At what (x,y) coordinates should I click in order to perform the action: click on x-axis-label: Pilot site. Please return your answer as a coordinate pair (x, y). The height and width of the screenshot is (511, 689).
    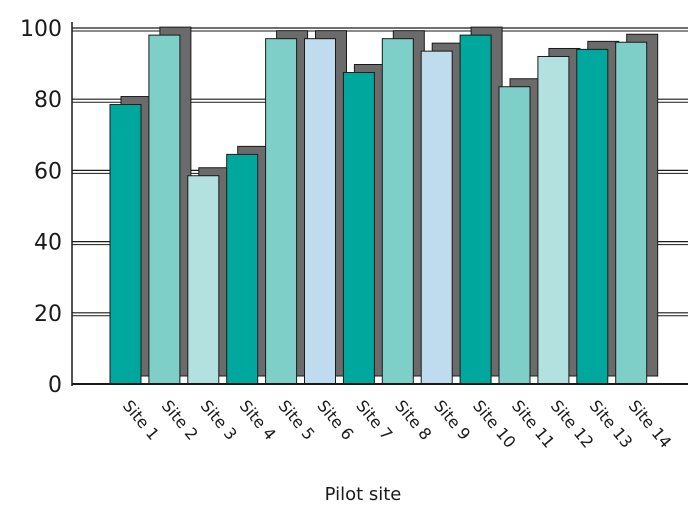
    Looking at the image, I should click on (363, 494).